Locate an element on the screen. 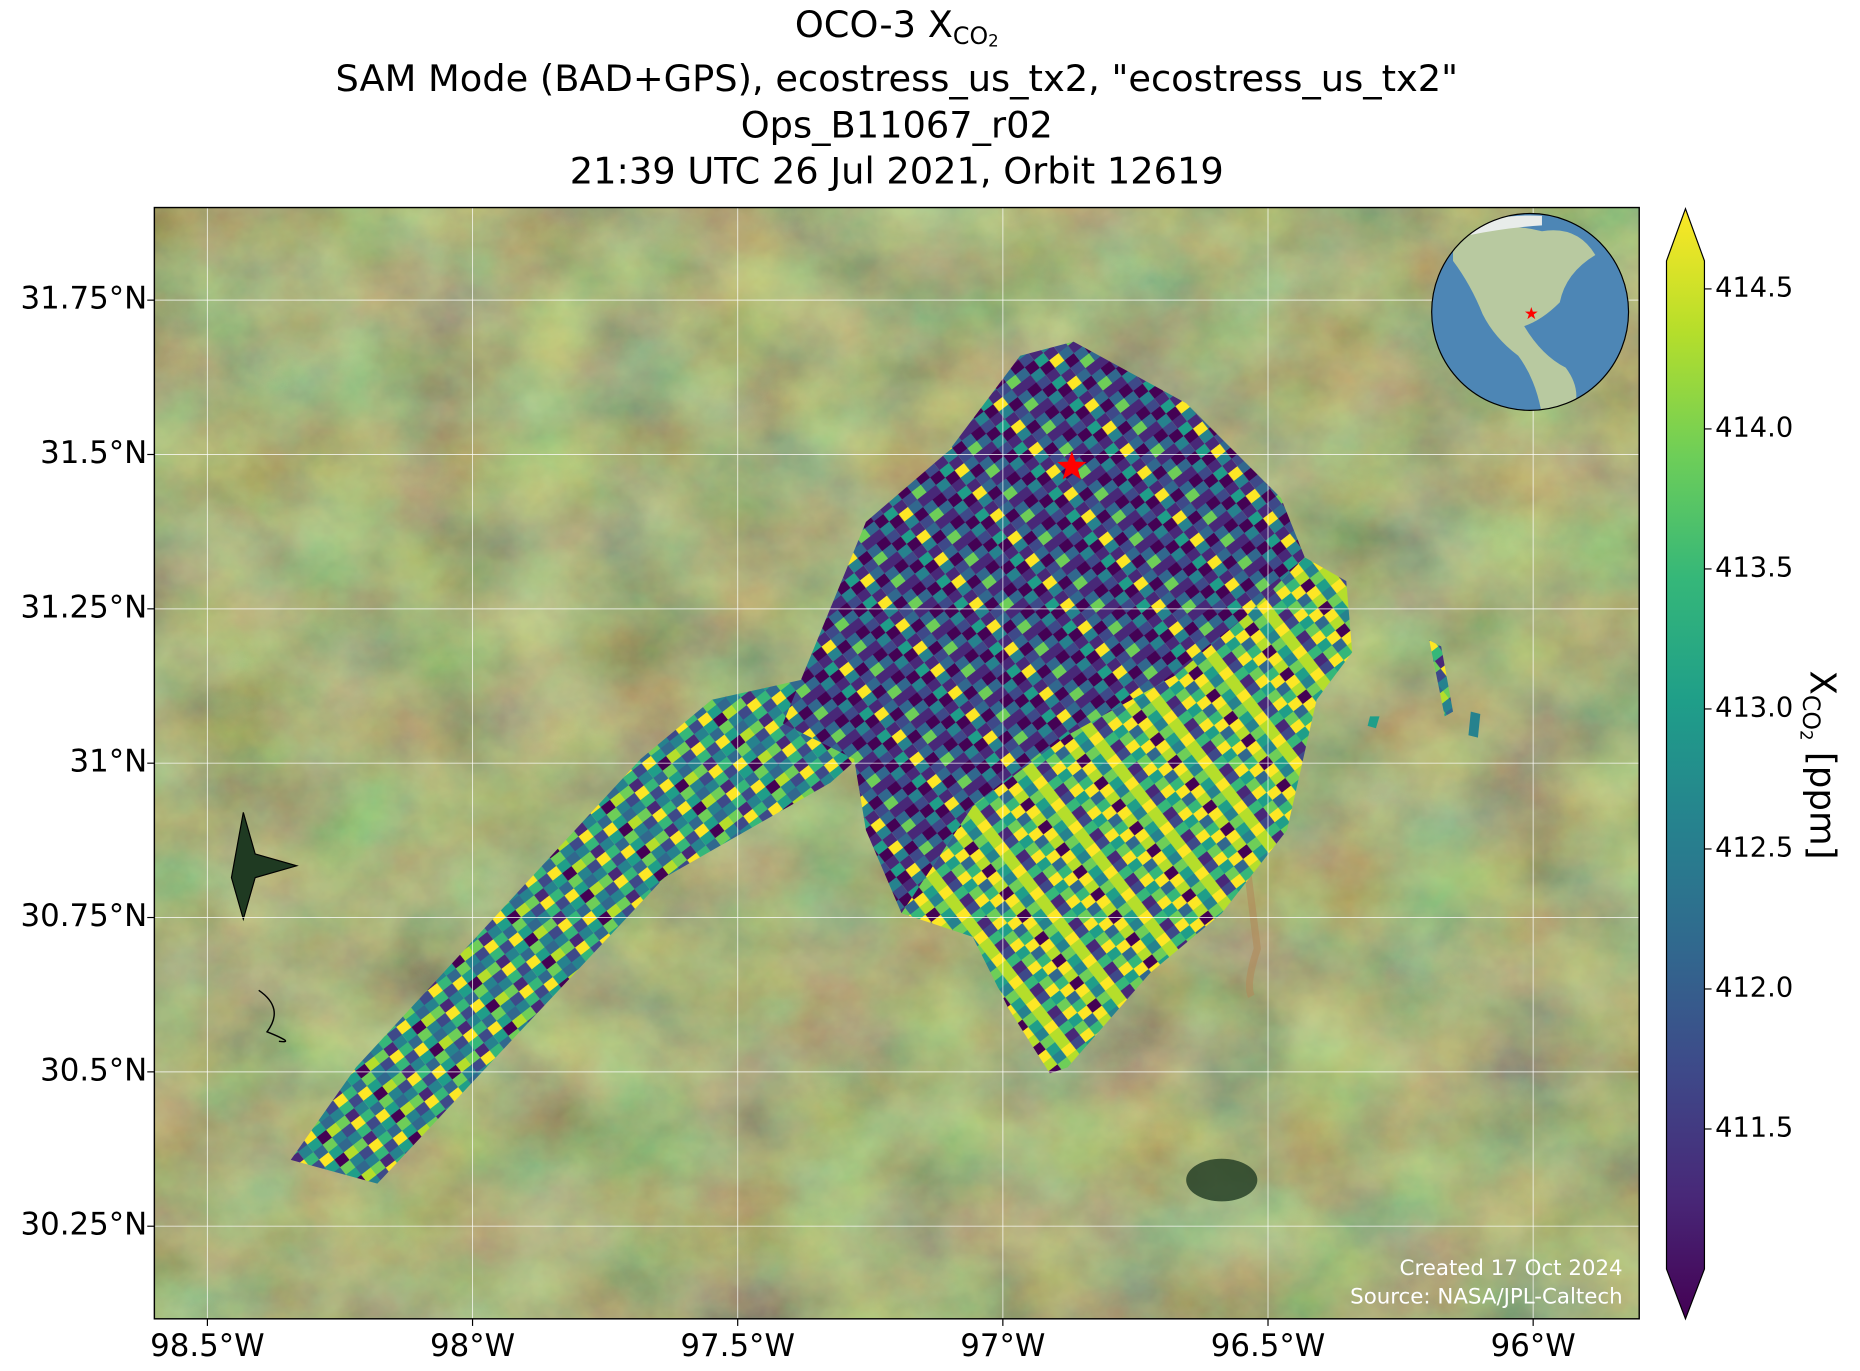 The height and width of the screenshot is (1371, 1860). y-tick-label: 30.25°N is located at coordinates (84, 1225).